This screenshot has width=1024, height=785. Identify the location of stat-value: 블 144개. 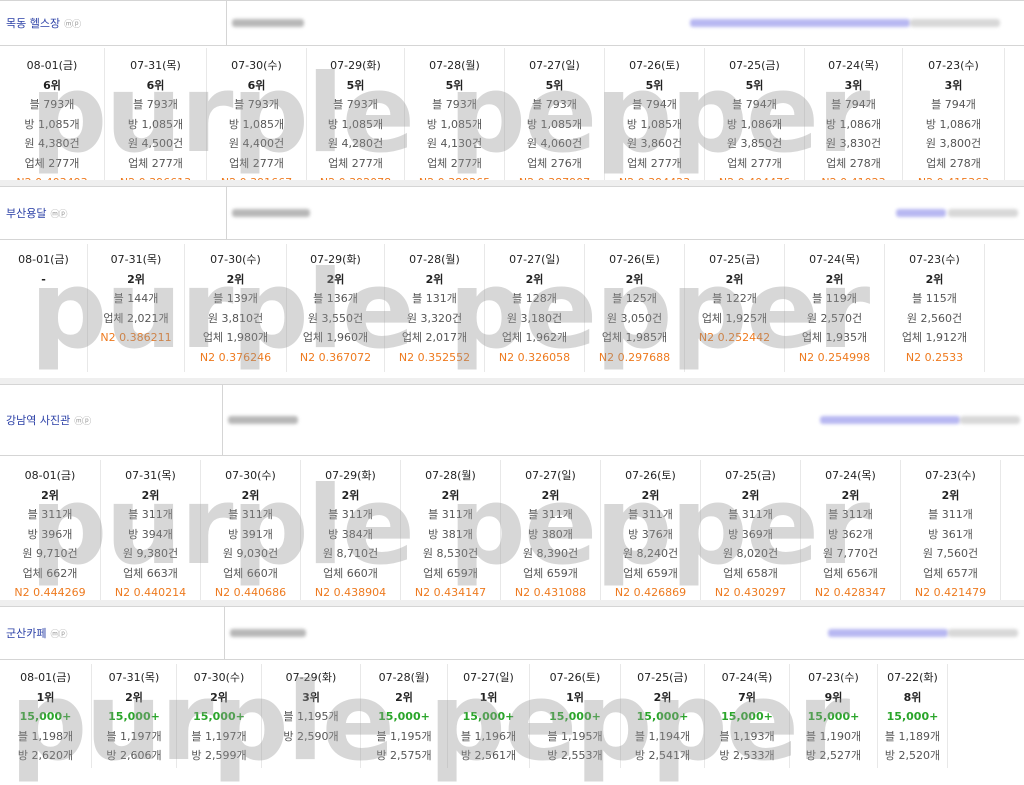
(136, 298).